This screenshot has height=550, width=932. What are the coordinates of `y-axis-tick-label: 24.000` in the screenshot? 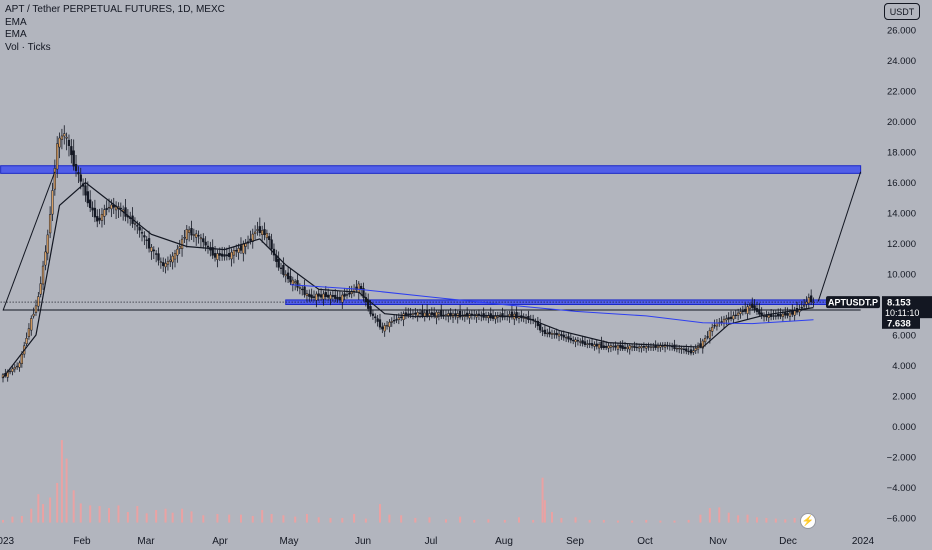 It's located at (901, 61).